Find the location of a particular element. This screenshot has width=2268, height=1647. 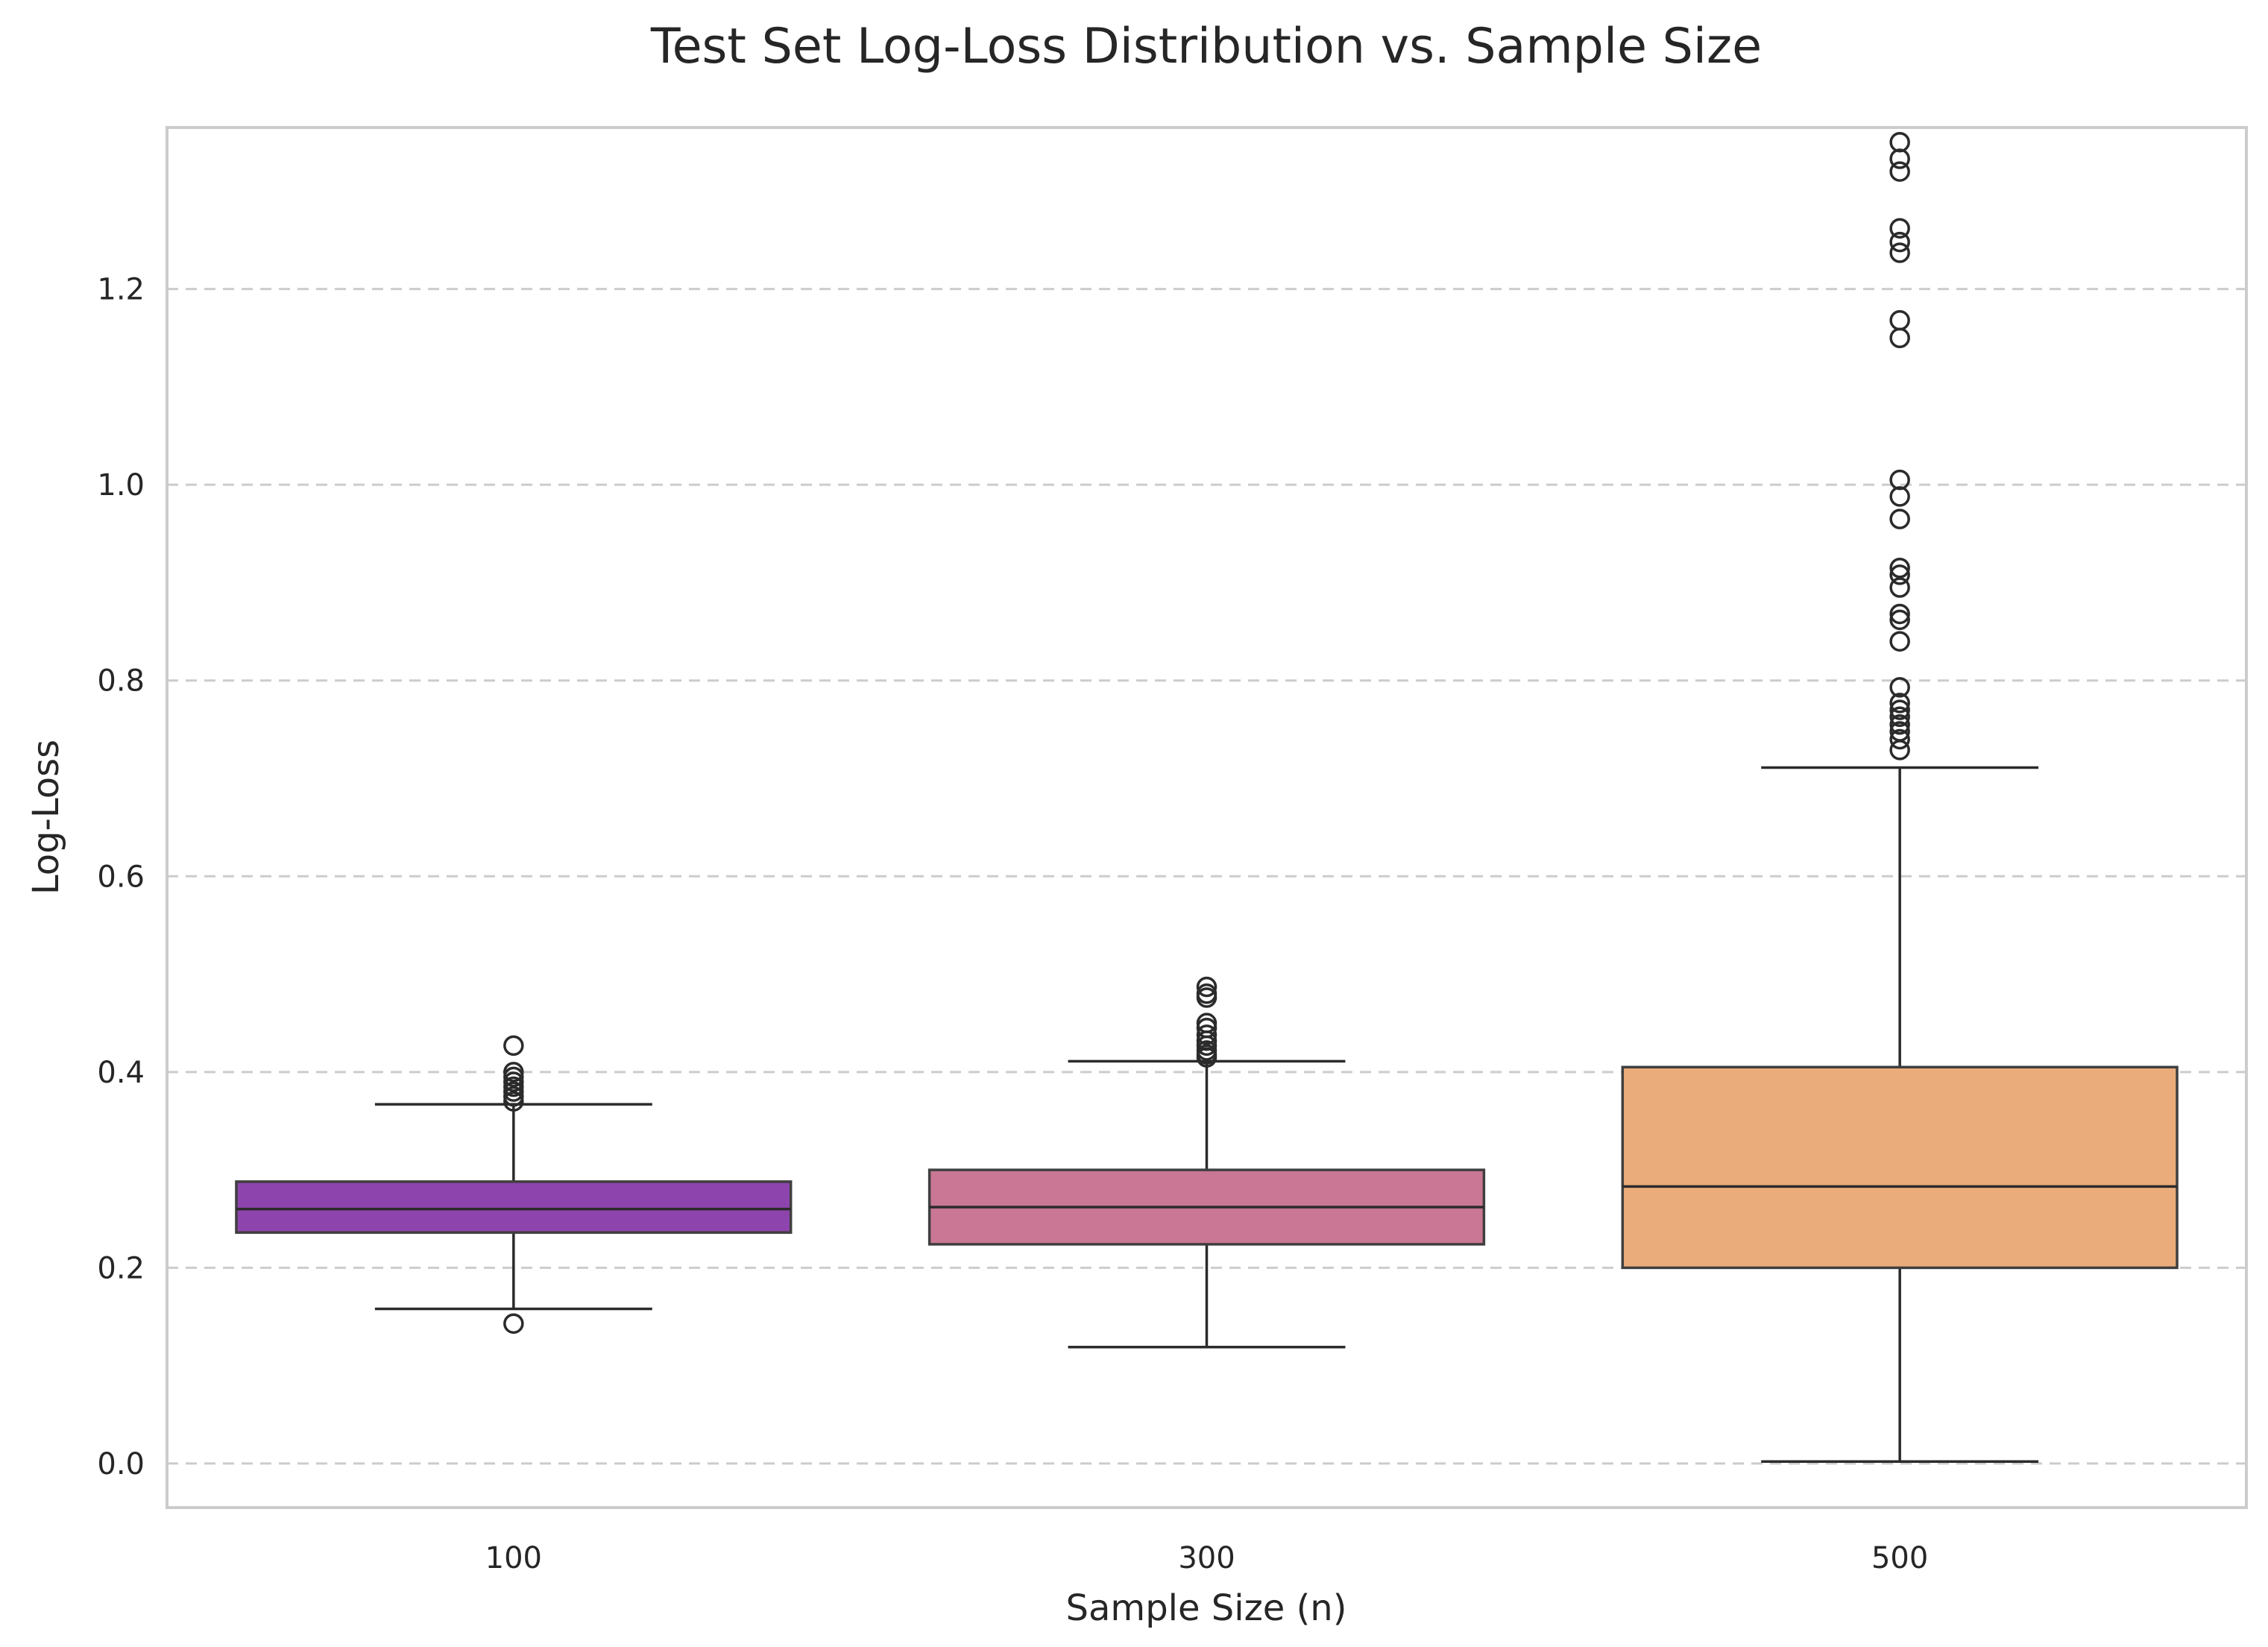

y-tick-label: 1.2 is located at coordinates (121, 290).